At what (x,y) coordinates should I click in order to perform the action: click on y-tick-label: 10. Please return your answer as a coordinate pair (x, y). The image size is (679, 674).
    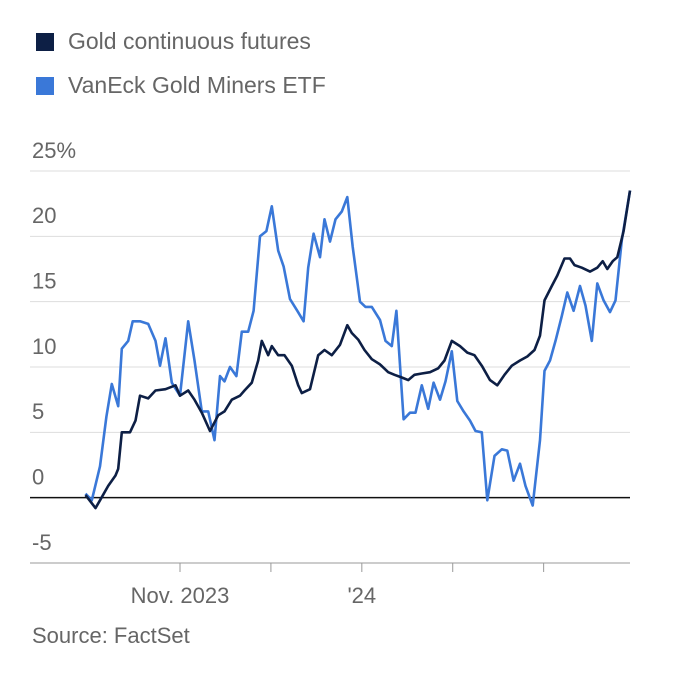
    Looking at the image, I should click on (44, 346).